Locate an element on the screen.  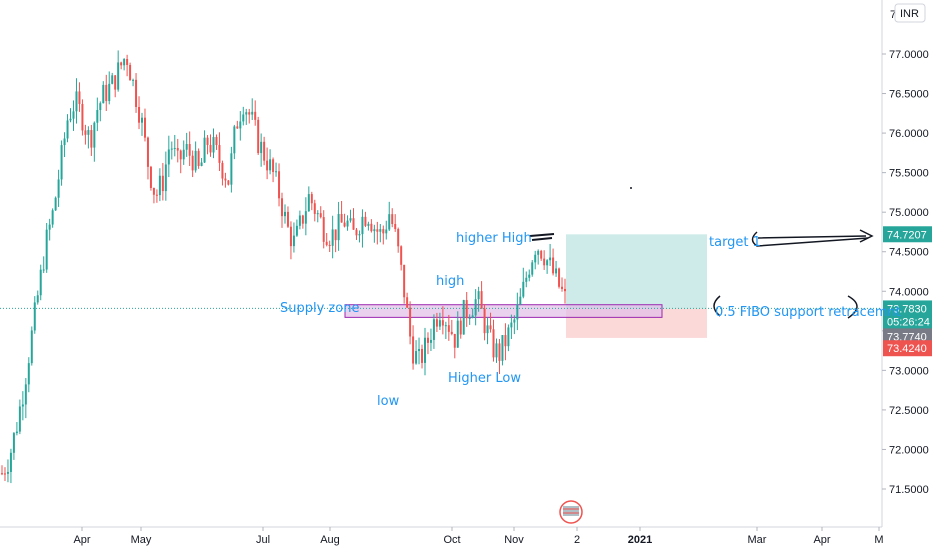
y-tick-label: 74.5000 is located at coordinates (909, 253).